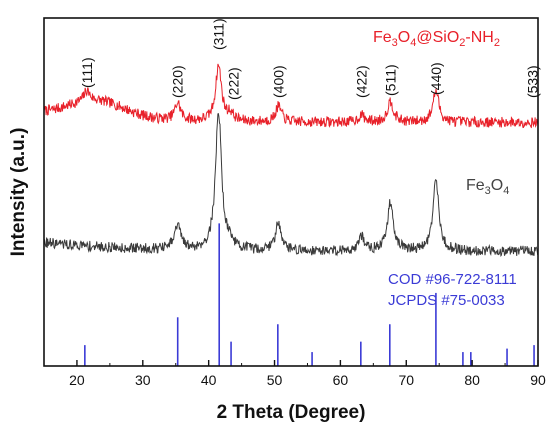 This screenshot has height=444, width=550. What do you see at coordinates (487, 187) in the screenshot?
I see `series-label-fe3o4: Fe3O4` at bounding box center [487, 187].